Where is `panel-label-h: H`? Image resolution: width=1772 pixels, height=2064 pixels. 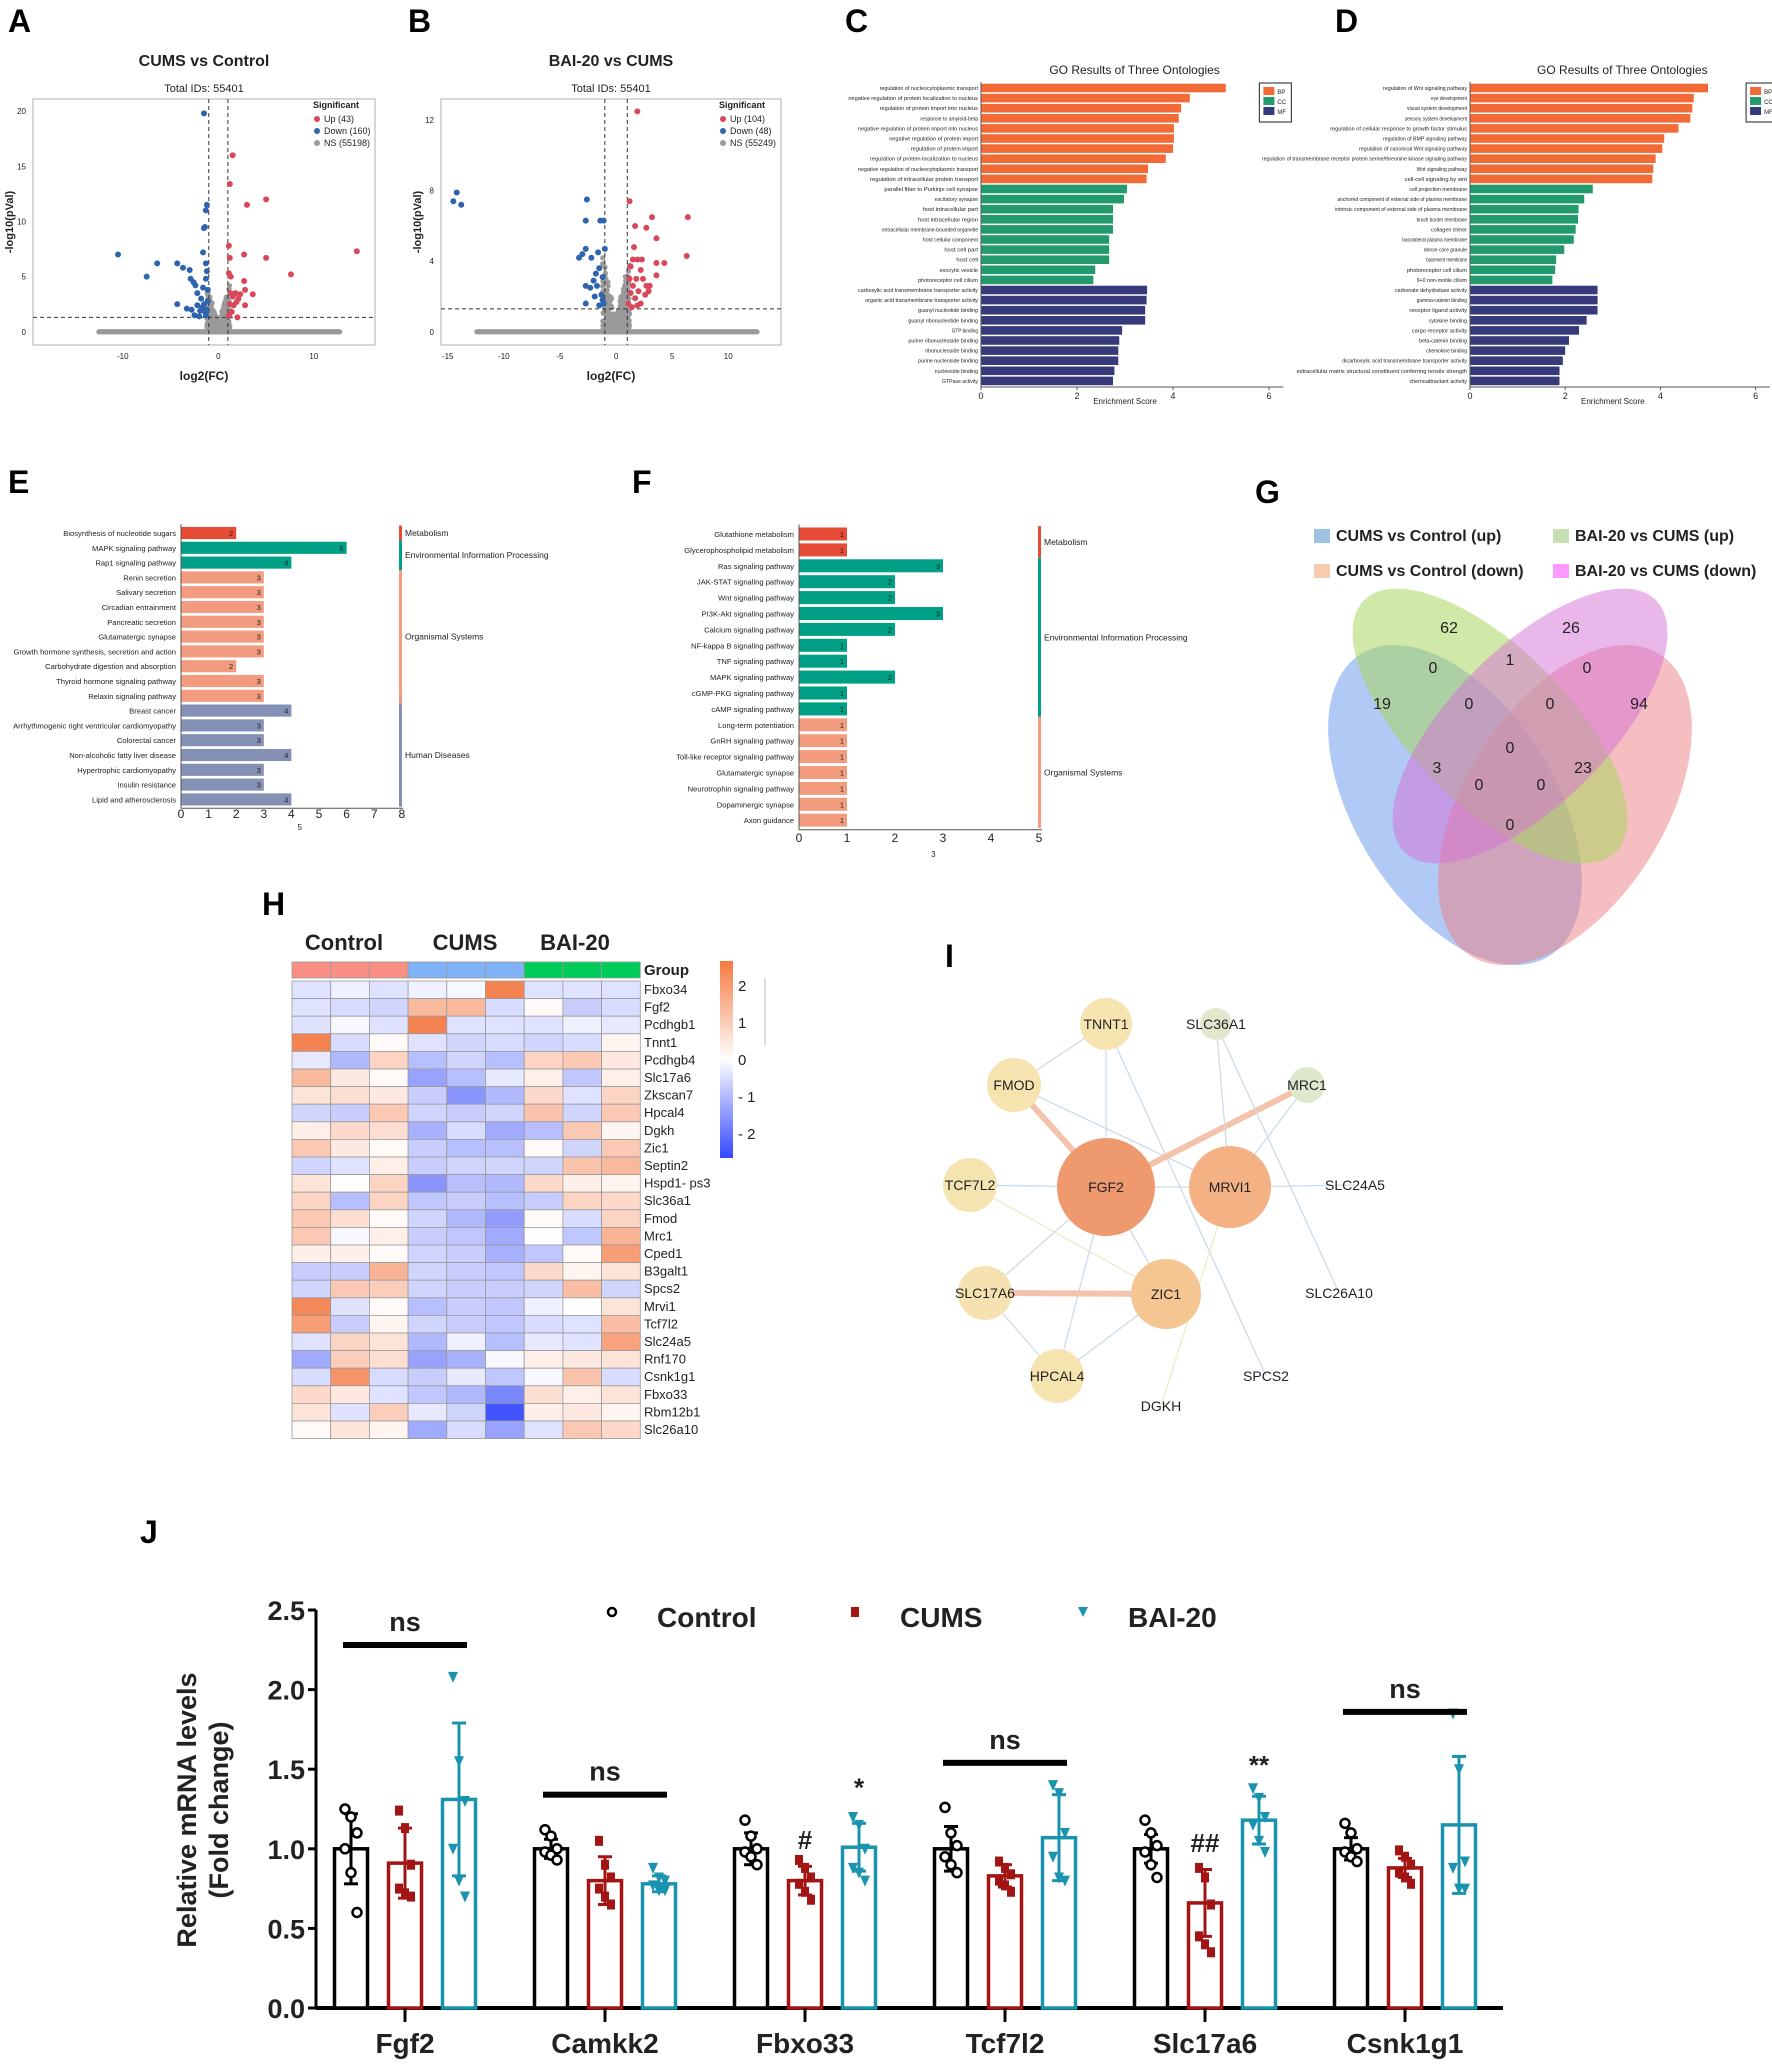
panel-label-h: H is located at coordinates (273, 904).